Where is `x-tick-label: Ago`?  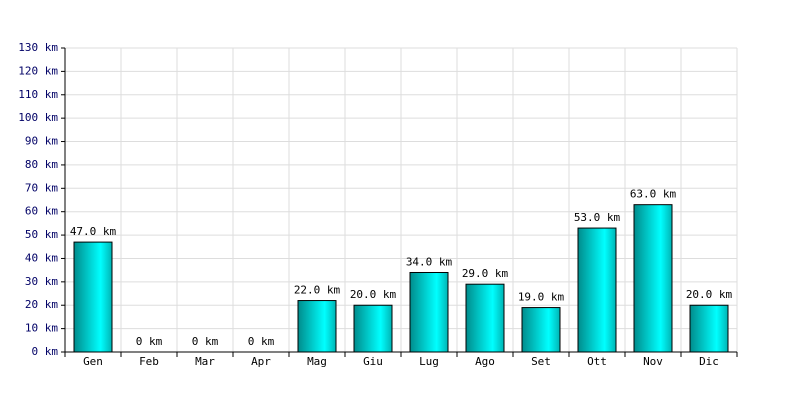 x-tick-label: Ago is located at coordinates (485, 361).